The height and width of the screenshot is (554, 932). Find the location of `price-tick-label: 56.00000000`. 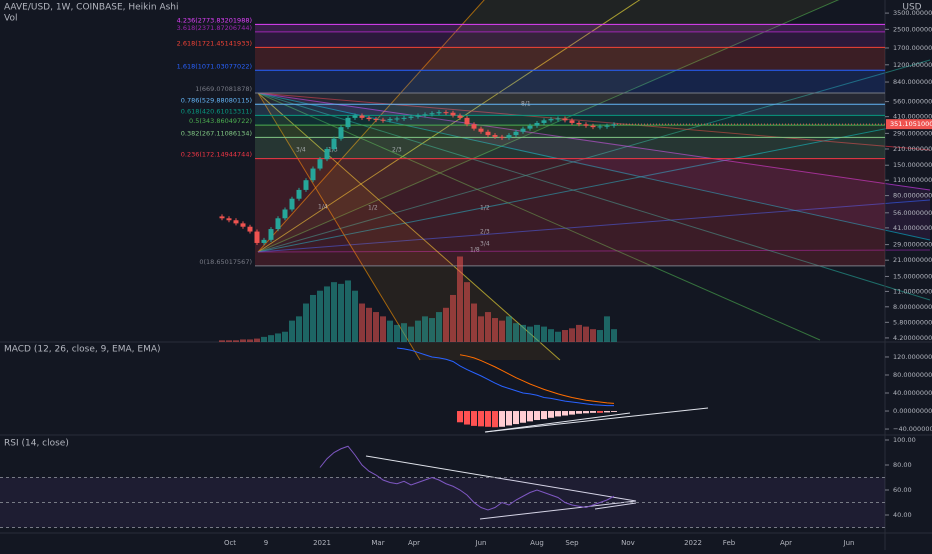

price-tick-label: 56.00000000 is located at coordinates (912, 213).